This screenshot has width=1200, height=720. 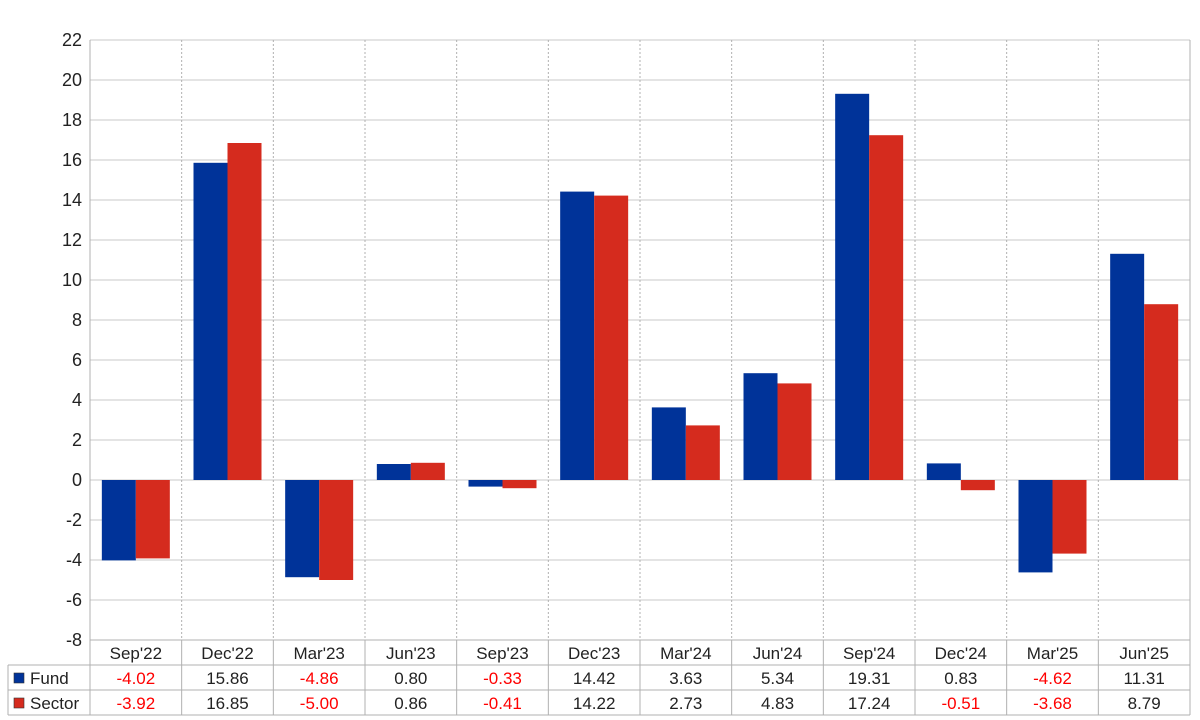 What do you see at coordinates (594, 678) in the screenshot?
I see `data-label-fund: 14.42` at bounding box center [594, 678].